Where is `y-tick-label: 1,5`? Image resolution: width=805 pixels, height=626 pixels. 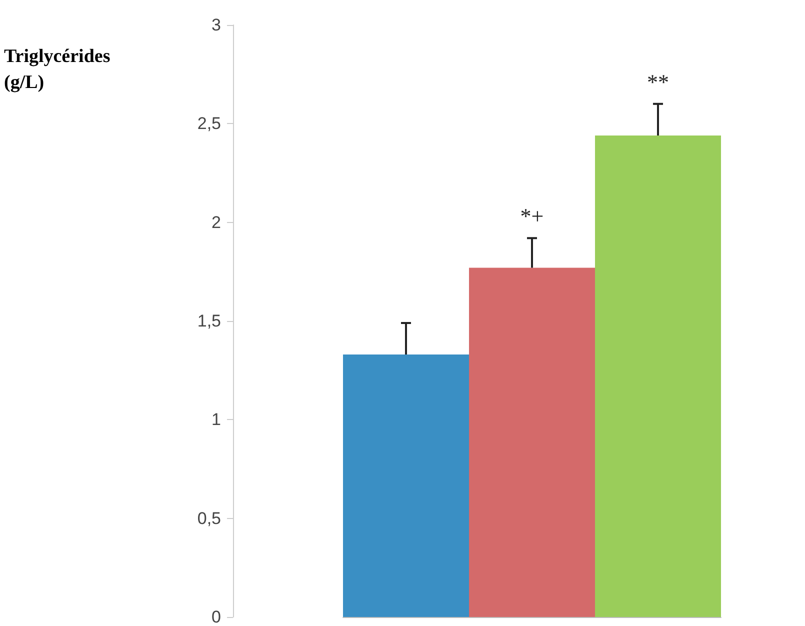
y-tick-label: 1,5 is located at coordinates (209, 321).